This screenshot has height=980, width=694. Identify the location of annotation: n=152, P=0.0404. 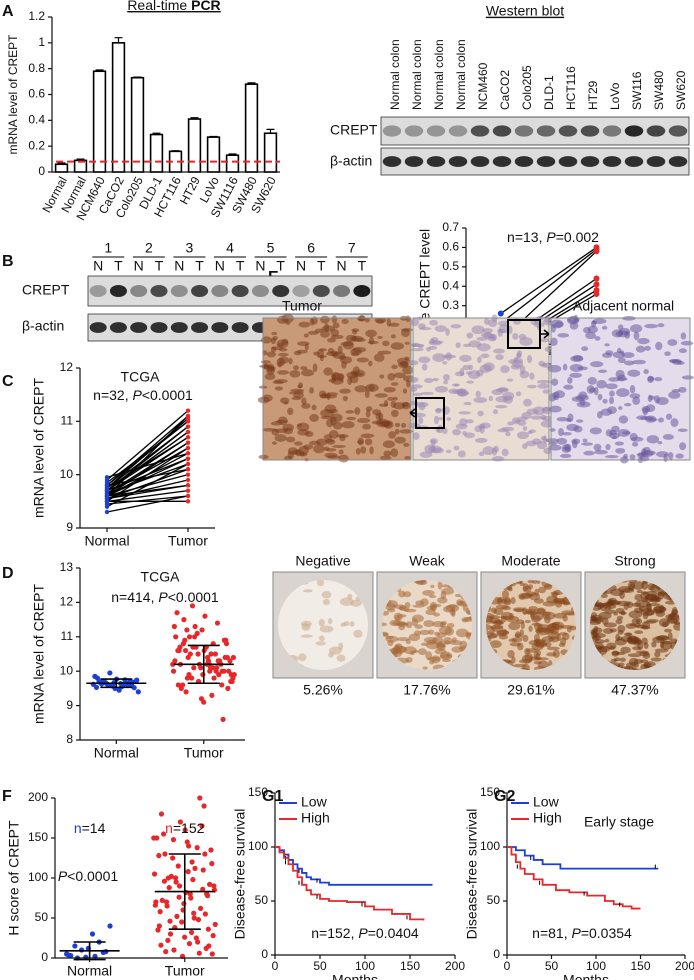
(365, 933).